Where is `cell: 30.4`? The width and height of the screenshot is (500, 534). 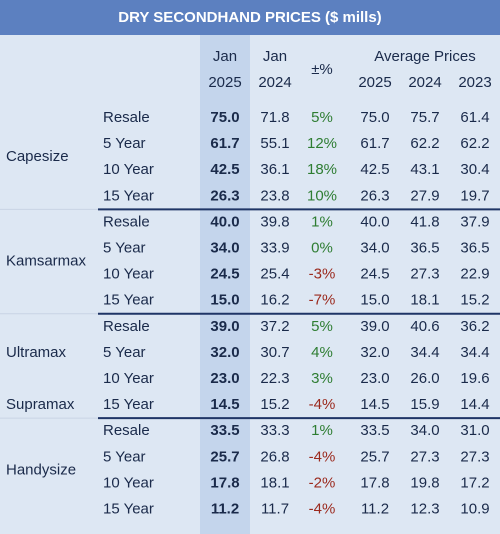
cell: 30.4 is located at coordinates (474, 169).